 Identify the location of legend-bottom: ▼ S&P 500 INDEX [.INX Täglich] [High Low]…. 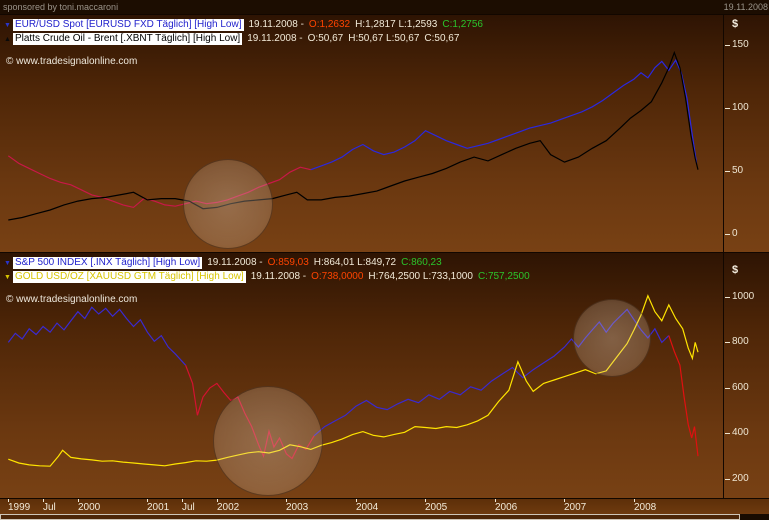
(267, 270).